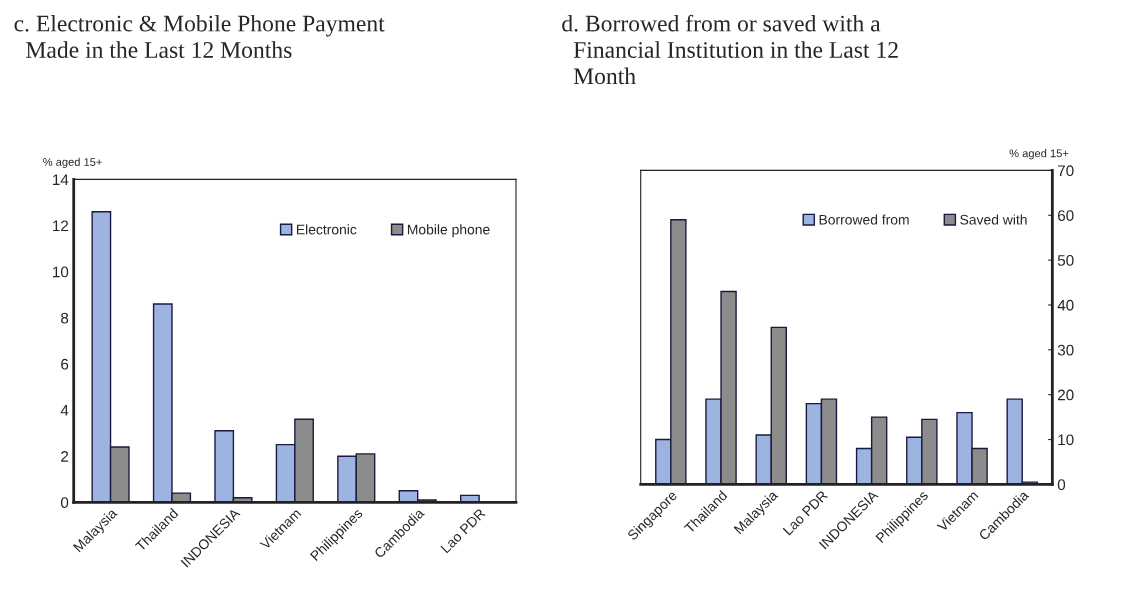 The image size is (1134, 598). Describe the element at coordinates (1065, 215) in the screenshot. I see `y-tick-label: 60` at that location.